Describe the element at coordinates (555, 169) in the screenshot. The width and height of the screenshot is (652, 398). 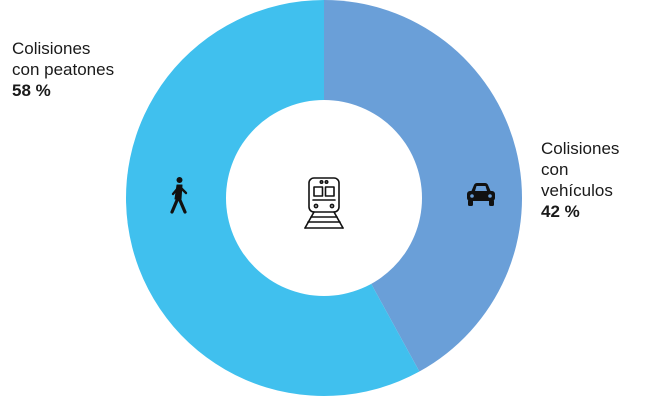
I see `slice-label-line: con` at that location.